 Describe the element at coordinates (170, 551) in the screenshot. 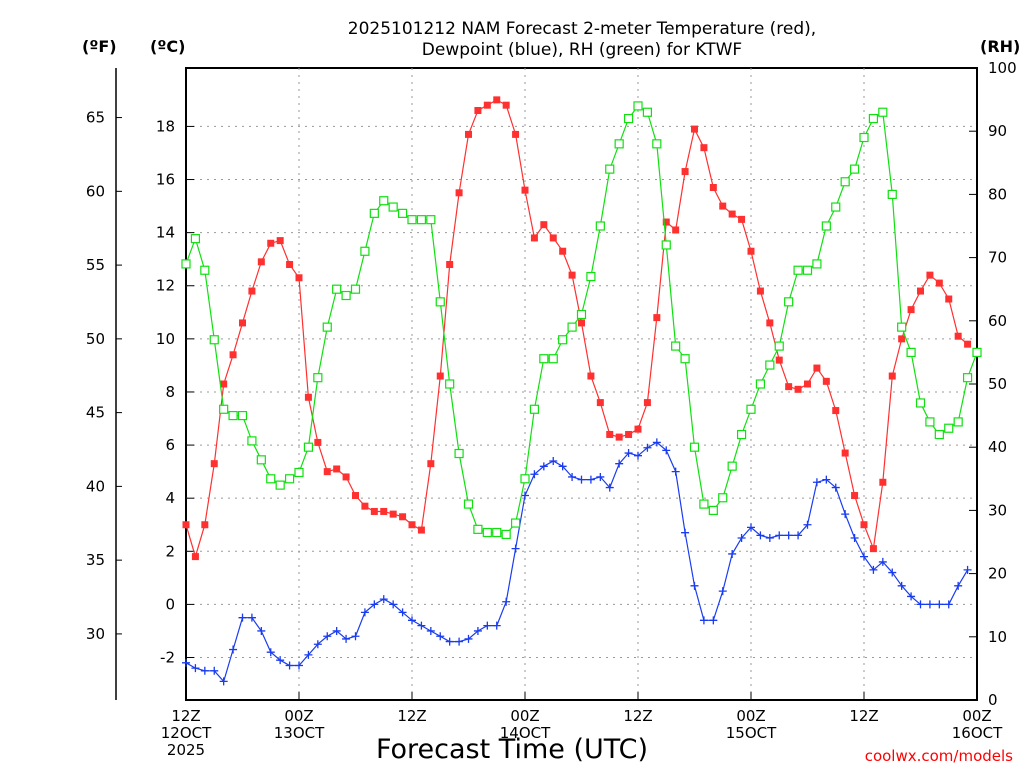

I see `celsius-tick-label: 2` at that location.